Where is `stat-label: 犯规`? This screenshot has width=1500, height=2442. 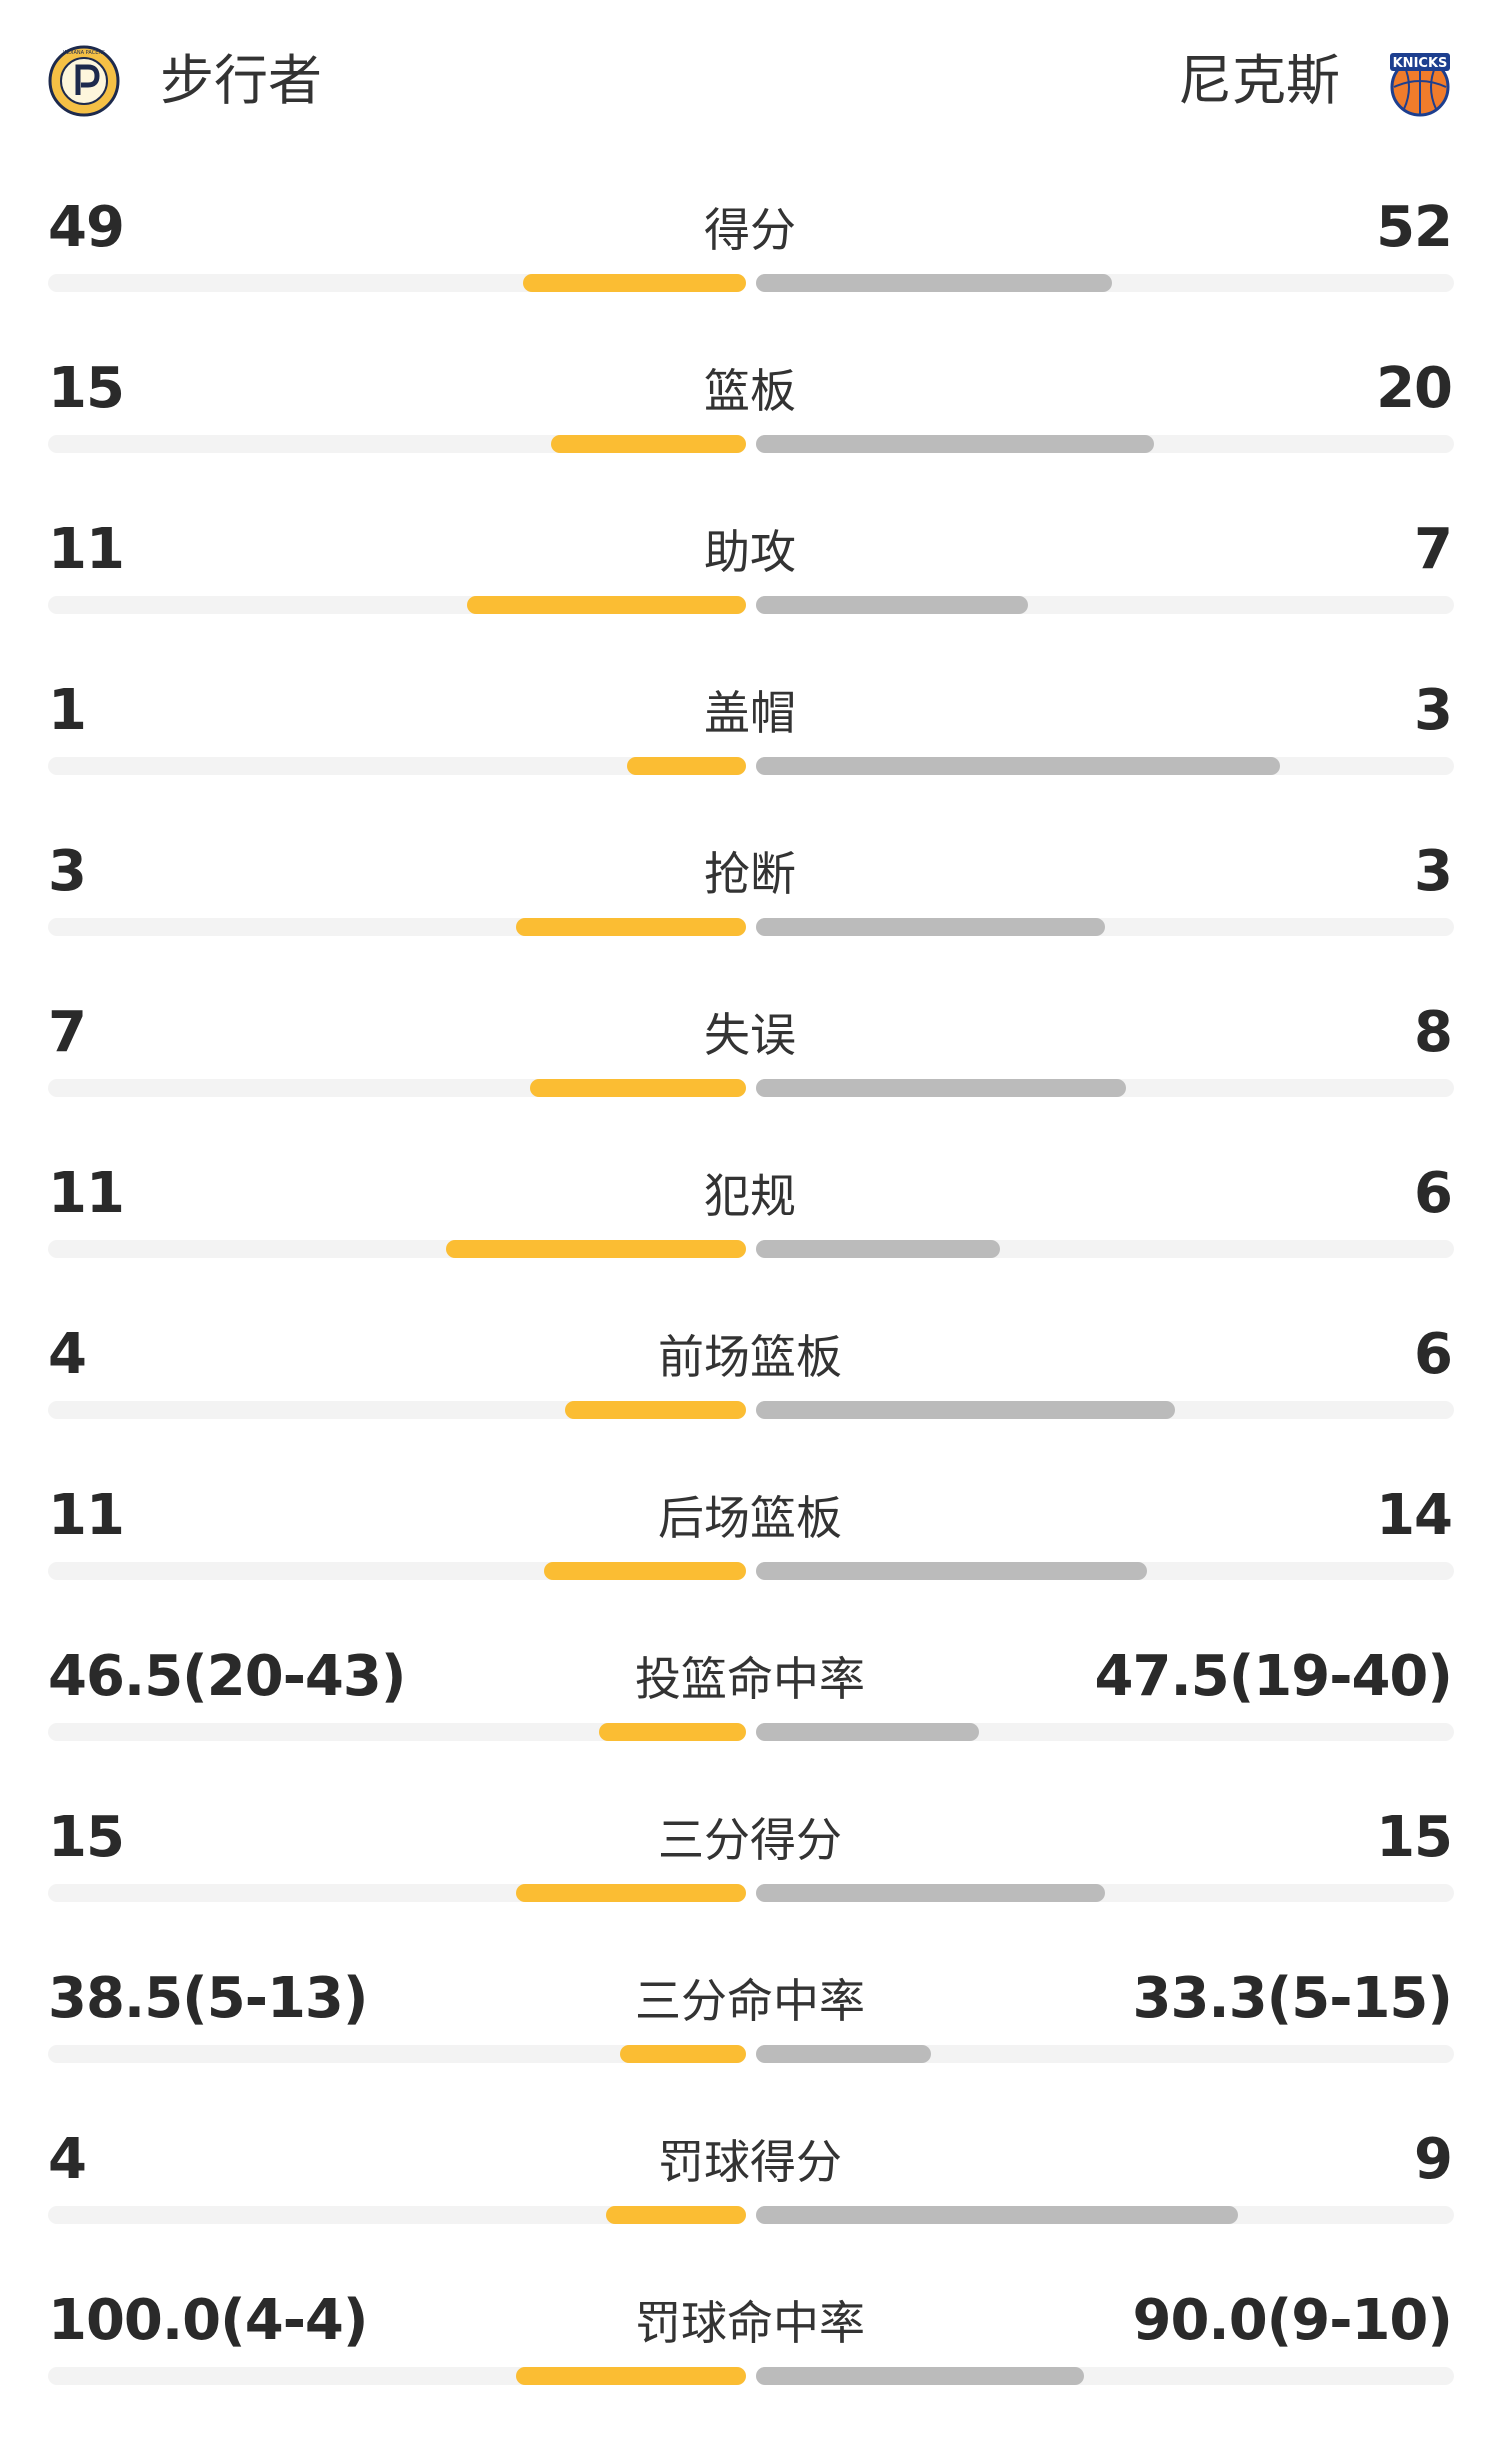
stat-label: 犯规 is located at coordinates (750, 1196).